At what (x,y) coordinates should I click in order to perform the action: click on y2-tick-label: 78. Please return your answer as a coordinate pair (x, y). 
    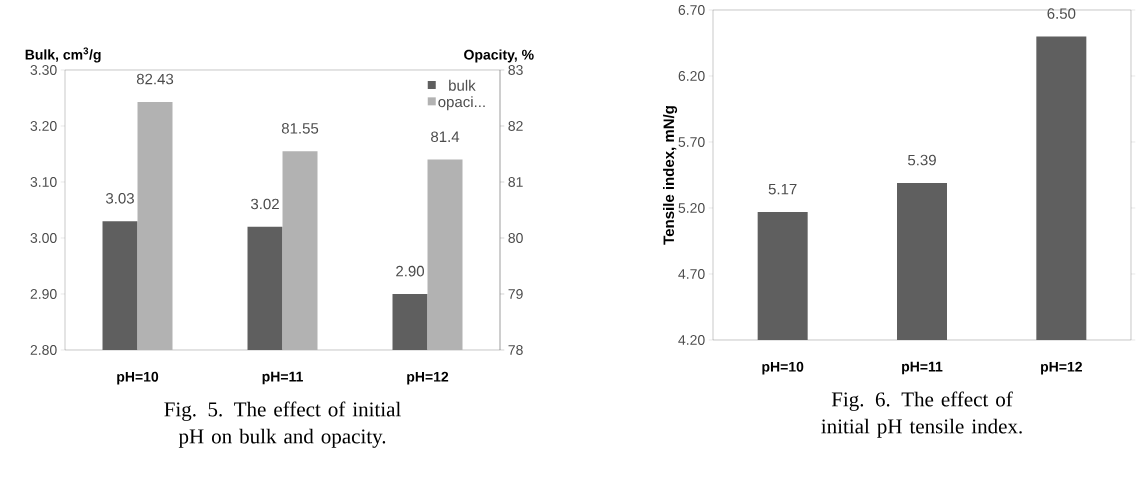
    Looking at the image, I should click on (515, 350).